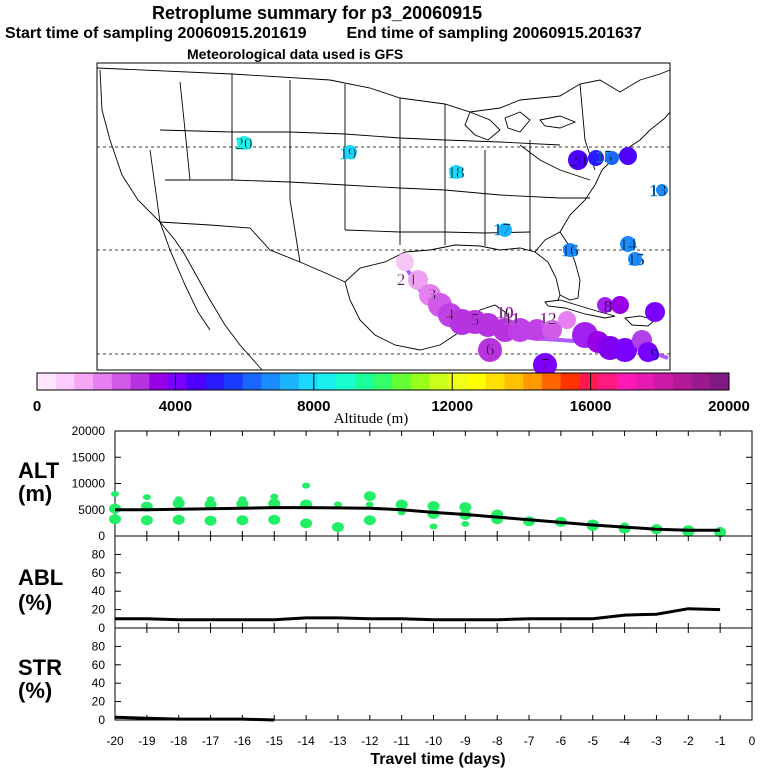 The width and height of the screenshot is (768, 768). Describe the element at coordinates (179, 741) in the screenshot. I see `x-tick-label: -18` at that location.